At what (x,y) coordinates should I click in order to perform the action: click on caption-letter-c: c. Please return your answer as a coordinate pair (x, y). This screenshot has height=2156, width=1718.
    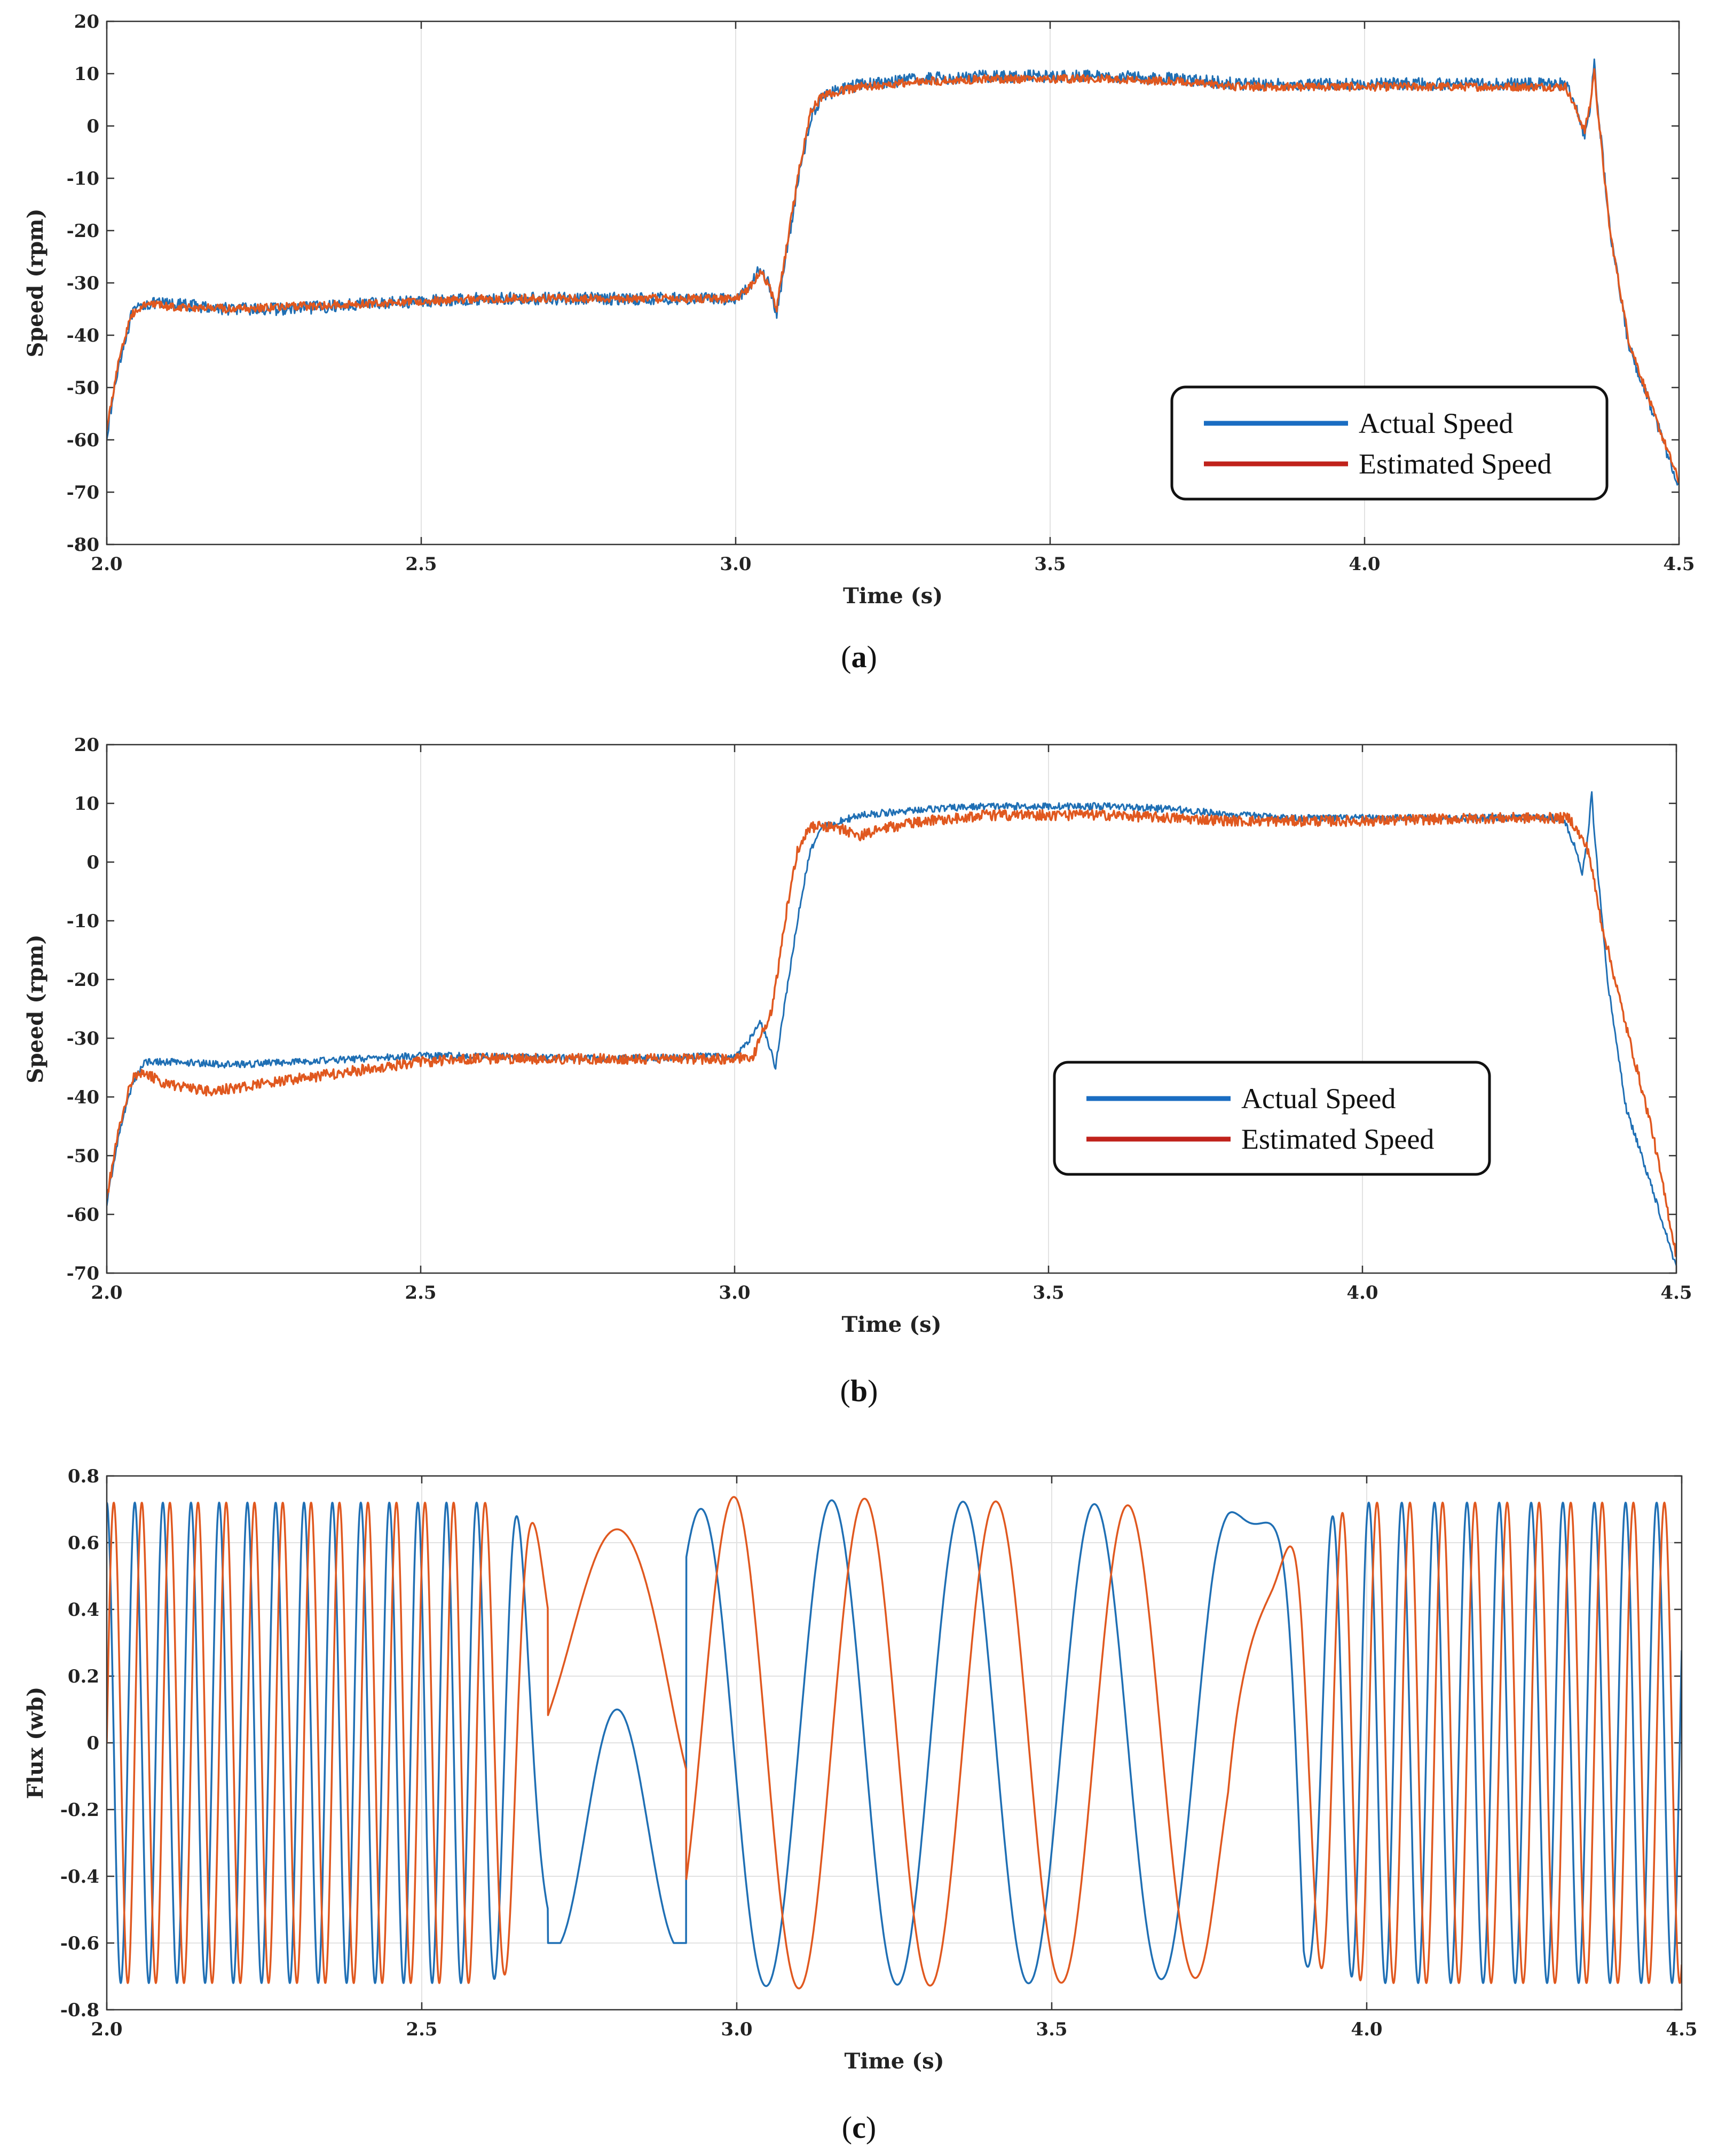
    Looking at the image, I should click on (859, 2128).